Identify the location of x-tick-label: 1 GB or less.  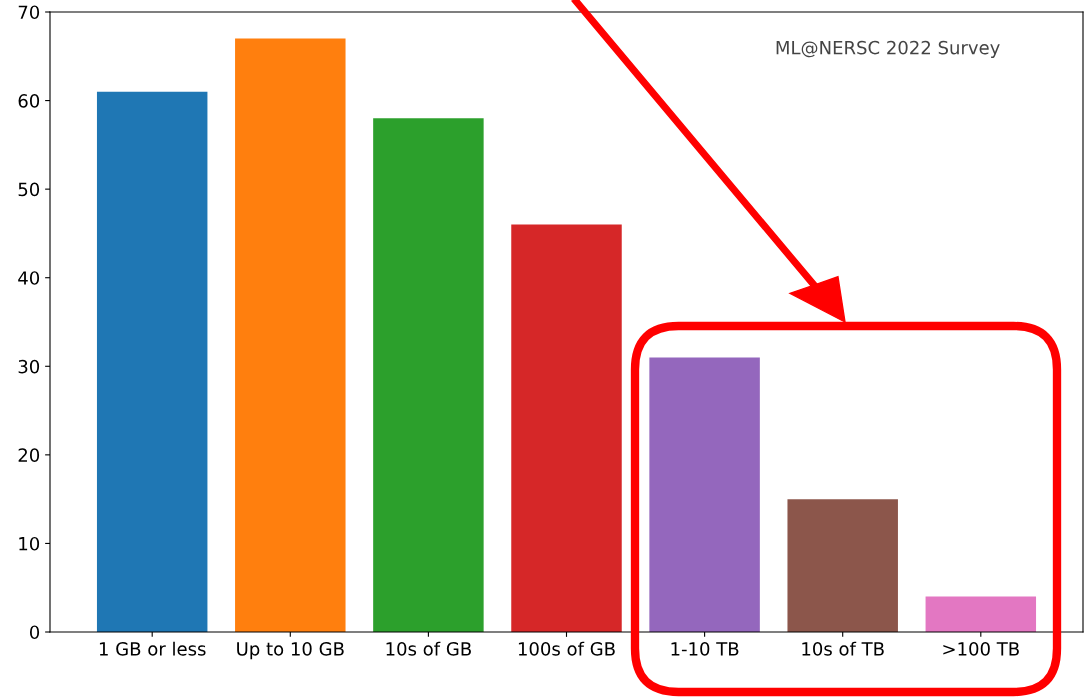
(152, 648).